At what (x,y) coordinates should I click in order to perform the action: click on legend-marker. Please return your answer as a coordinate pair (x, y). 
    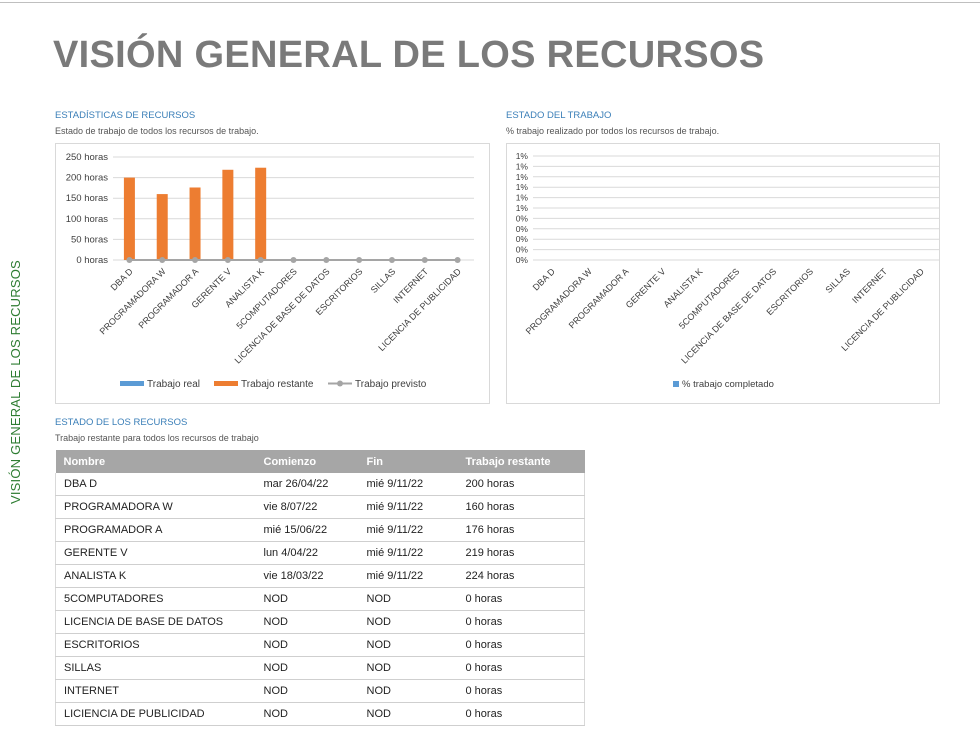
    Looking at the image, I should click on (340, 383).